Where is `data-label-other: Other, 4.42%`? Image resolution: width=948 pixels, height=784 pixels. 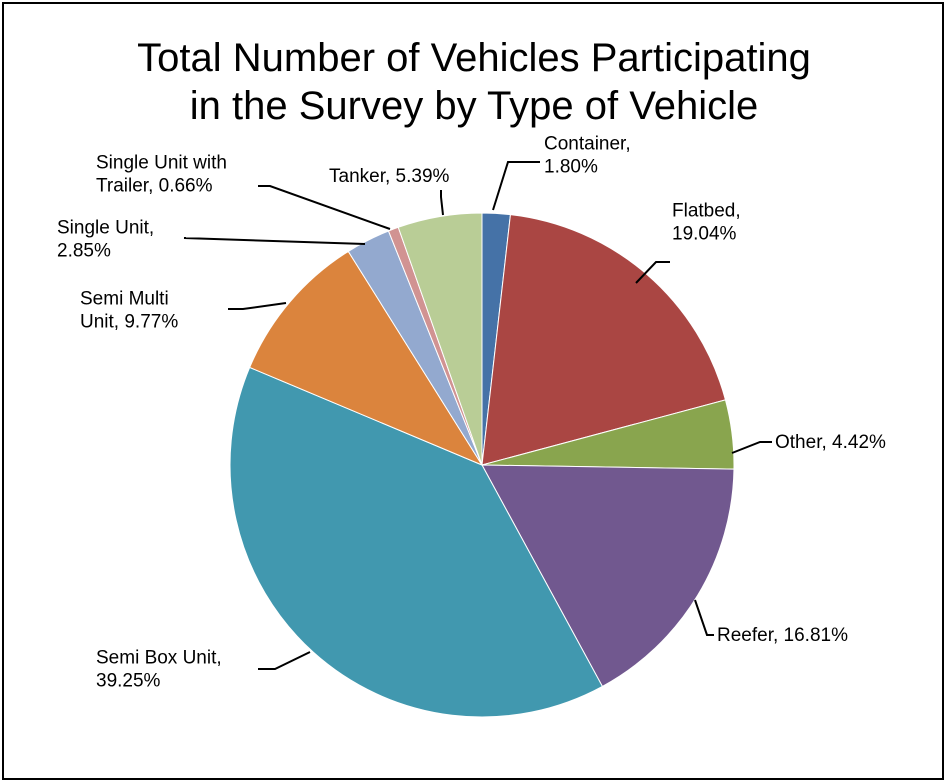
data-label-other: Other, 4.42% is located at coordinates (830, 442).